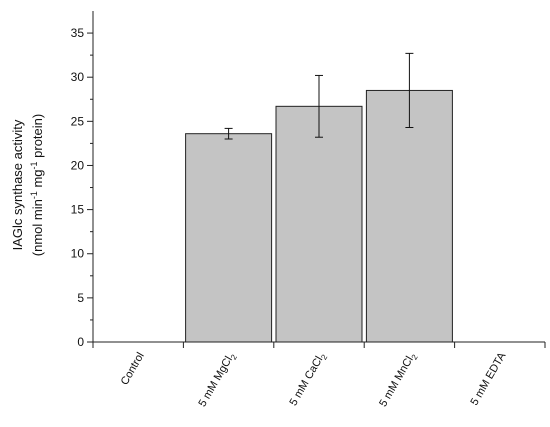 This screenshot has height=427, width=550. I want to click on y-tick-label: 35, so click(78, 33).